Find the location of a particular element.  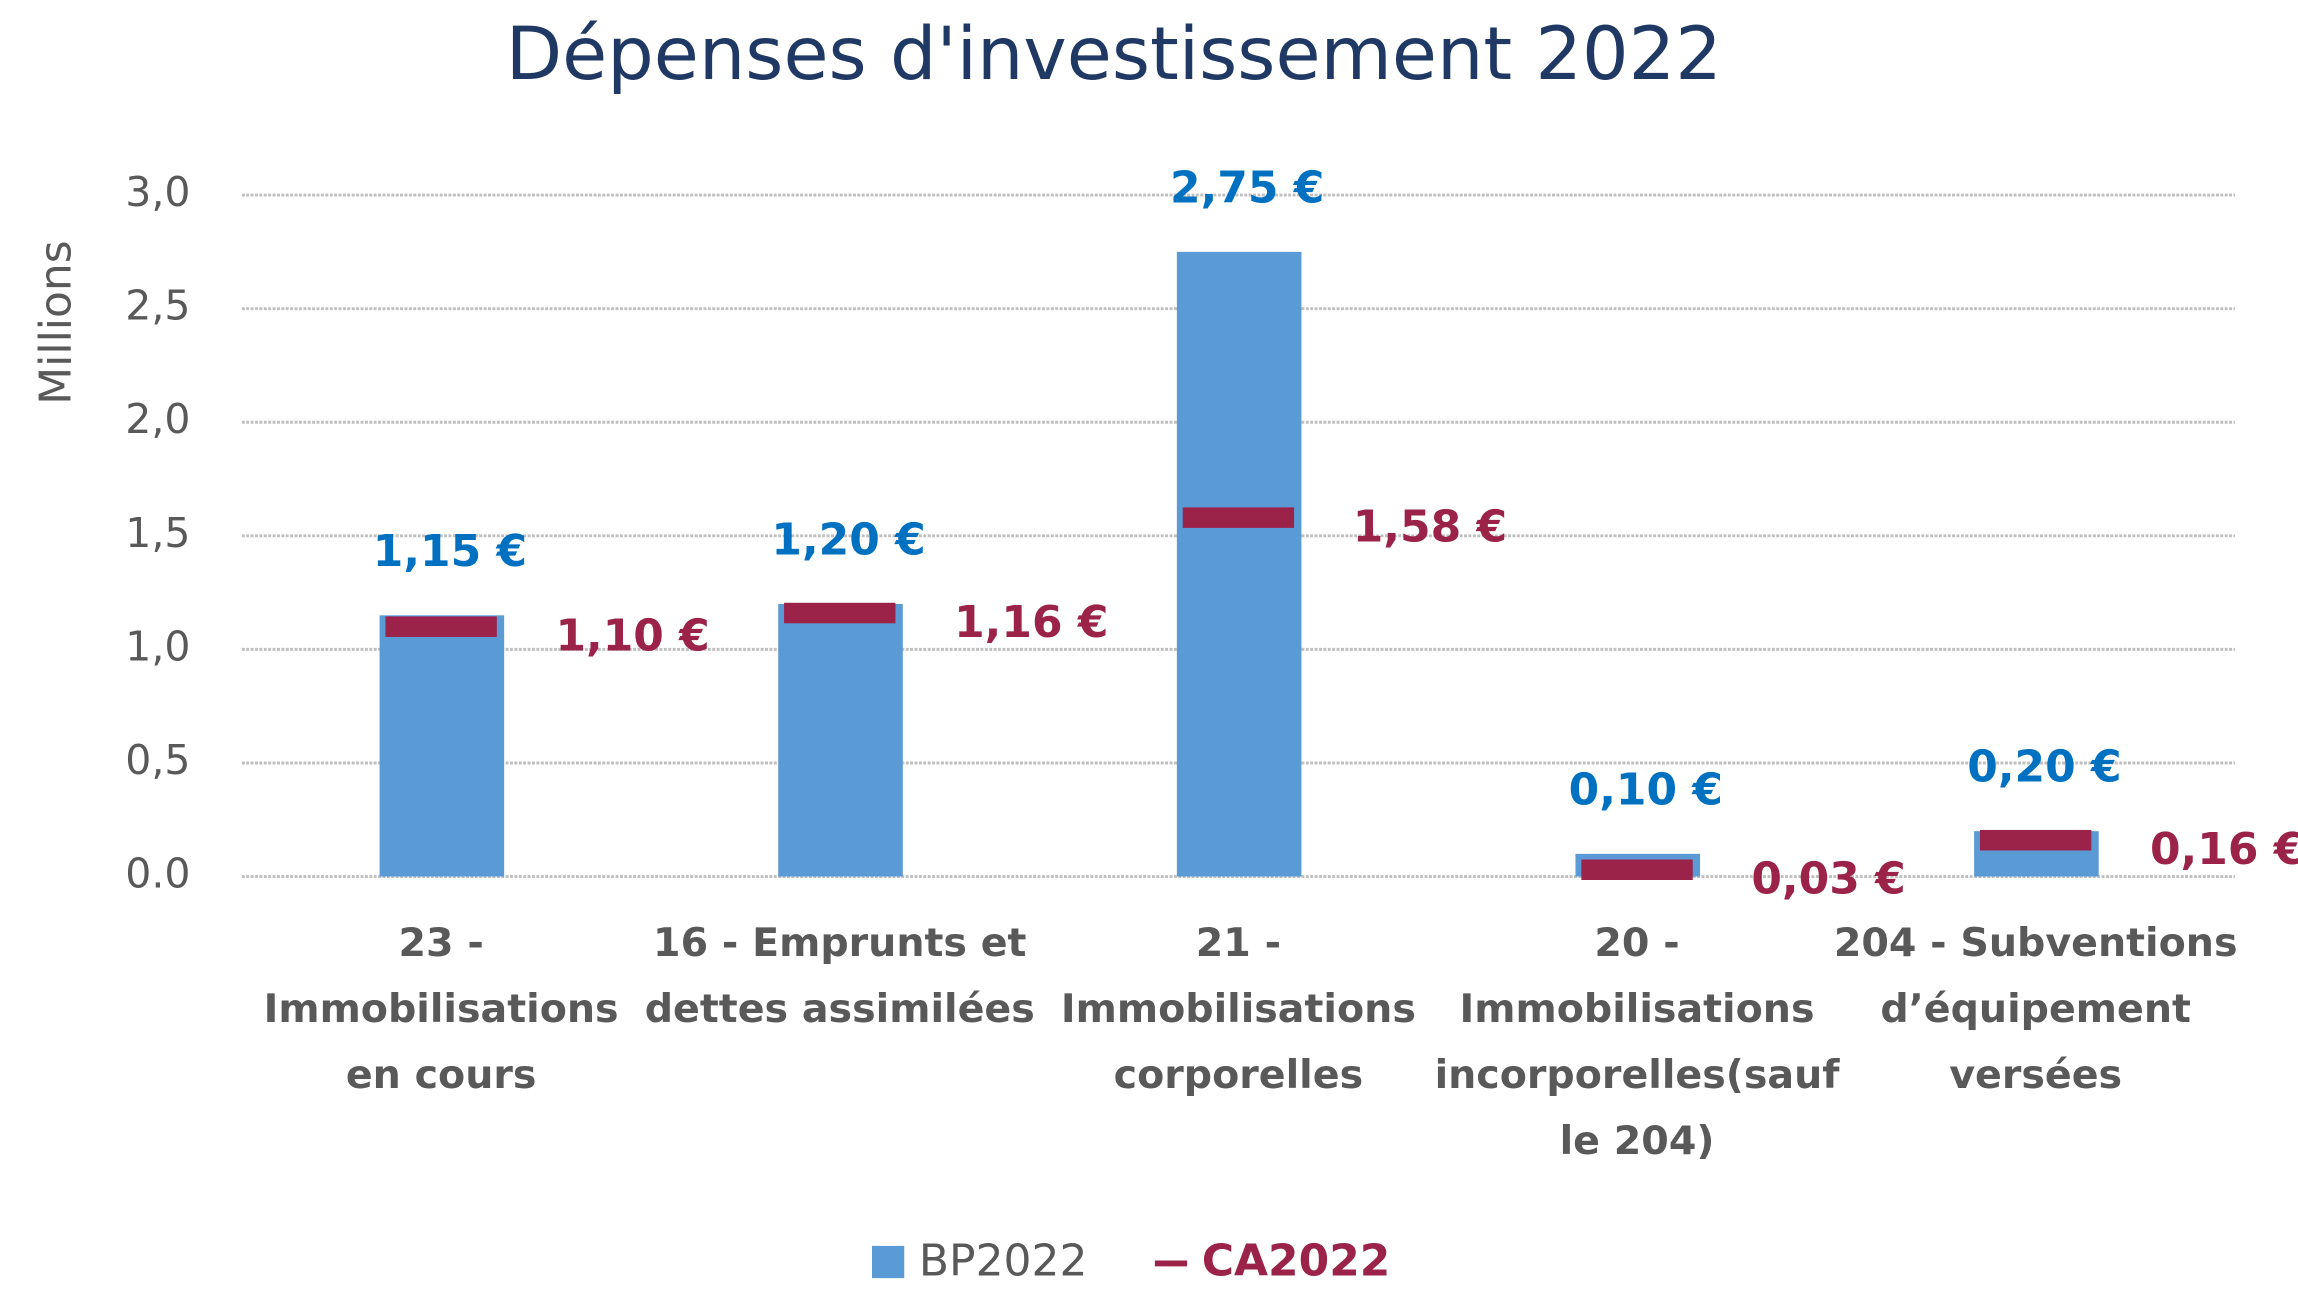

bar-value-label: 1,20 € is located at coordinates (848, 539).